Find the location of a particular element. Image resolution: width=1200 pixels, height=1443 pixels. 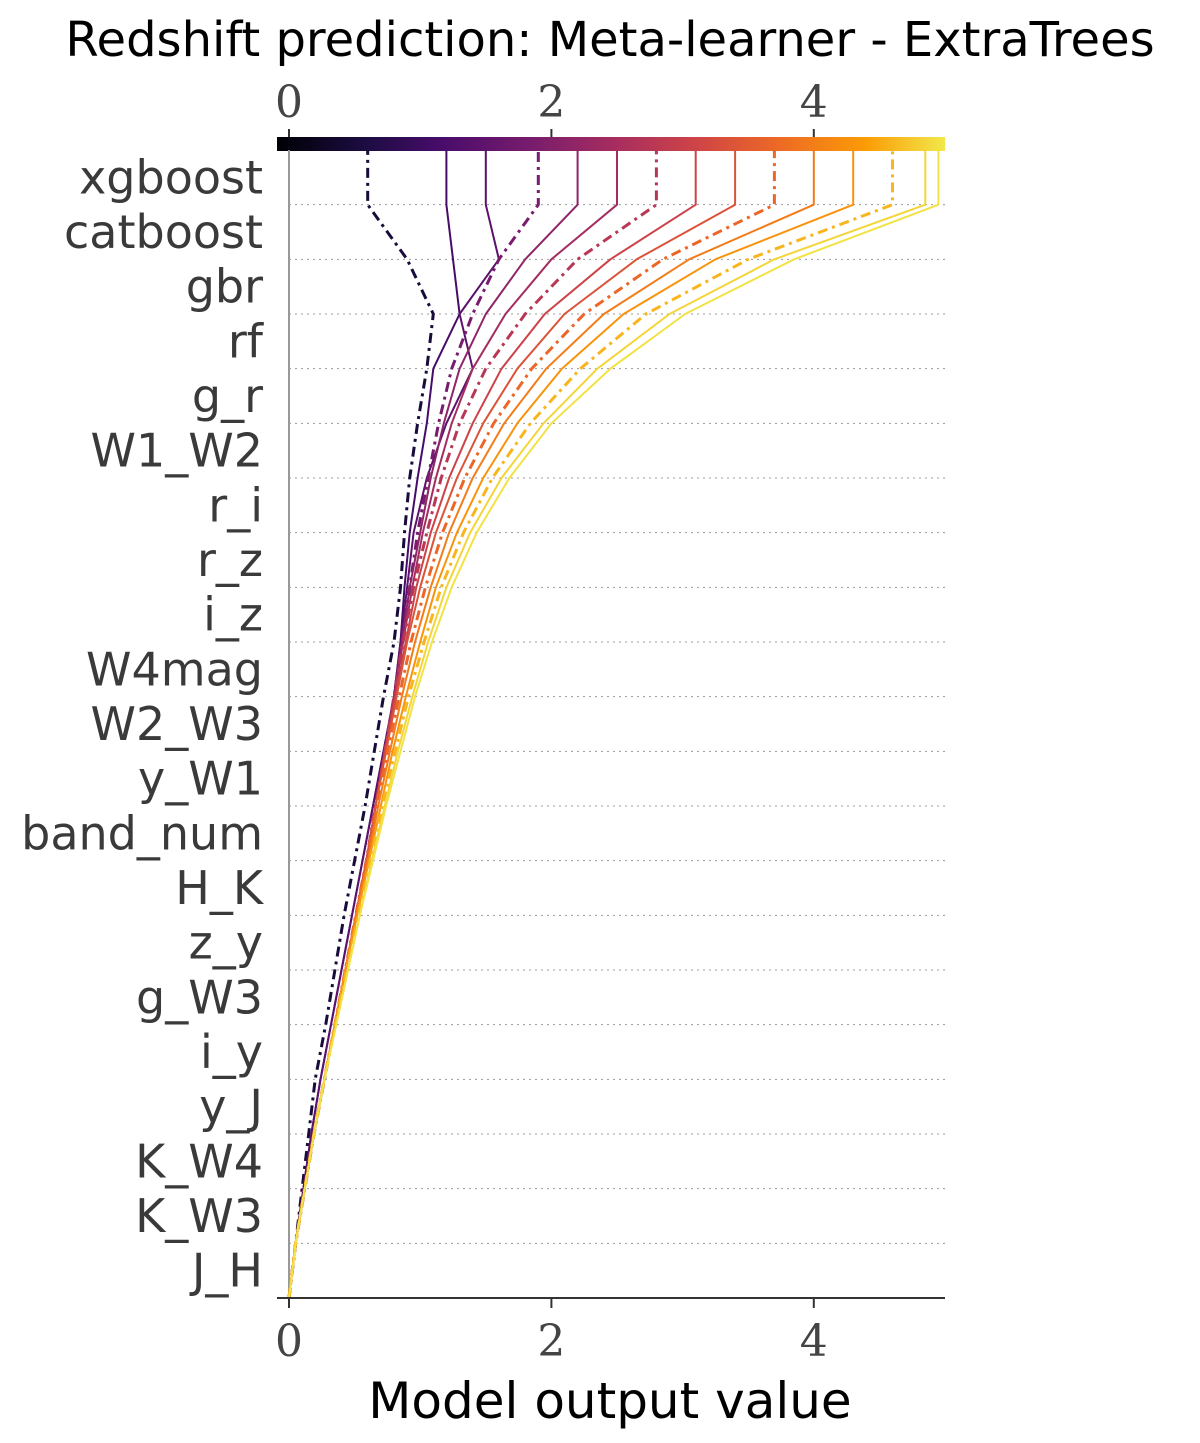

x-axis-ticks: 0 2 4 is located at coordinates (551, 1332).